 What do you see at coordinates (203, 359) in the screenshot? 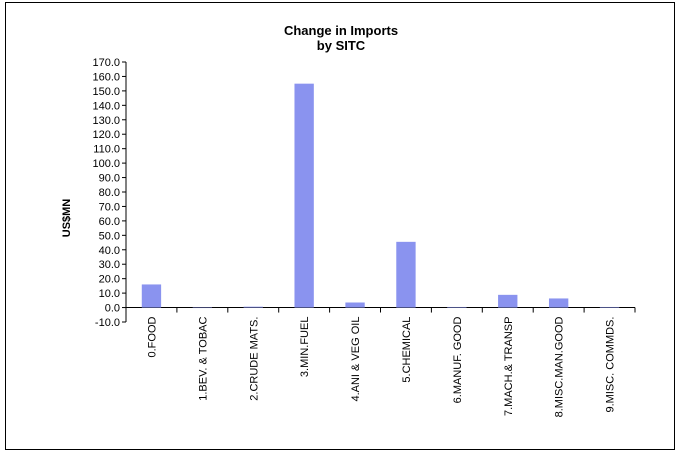
I see `x-category-label: 1.BEV. & TOBAC` at bounding box center [203, 359].